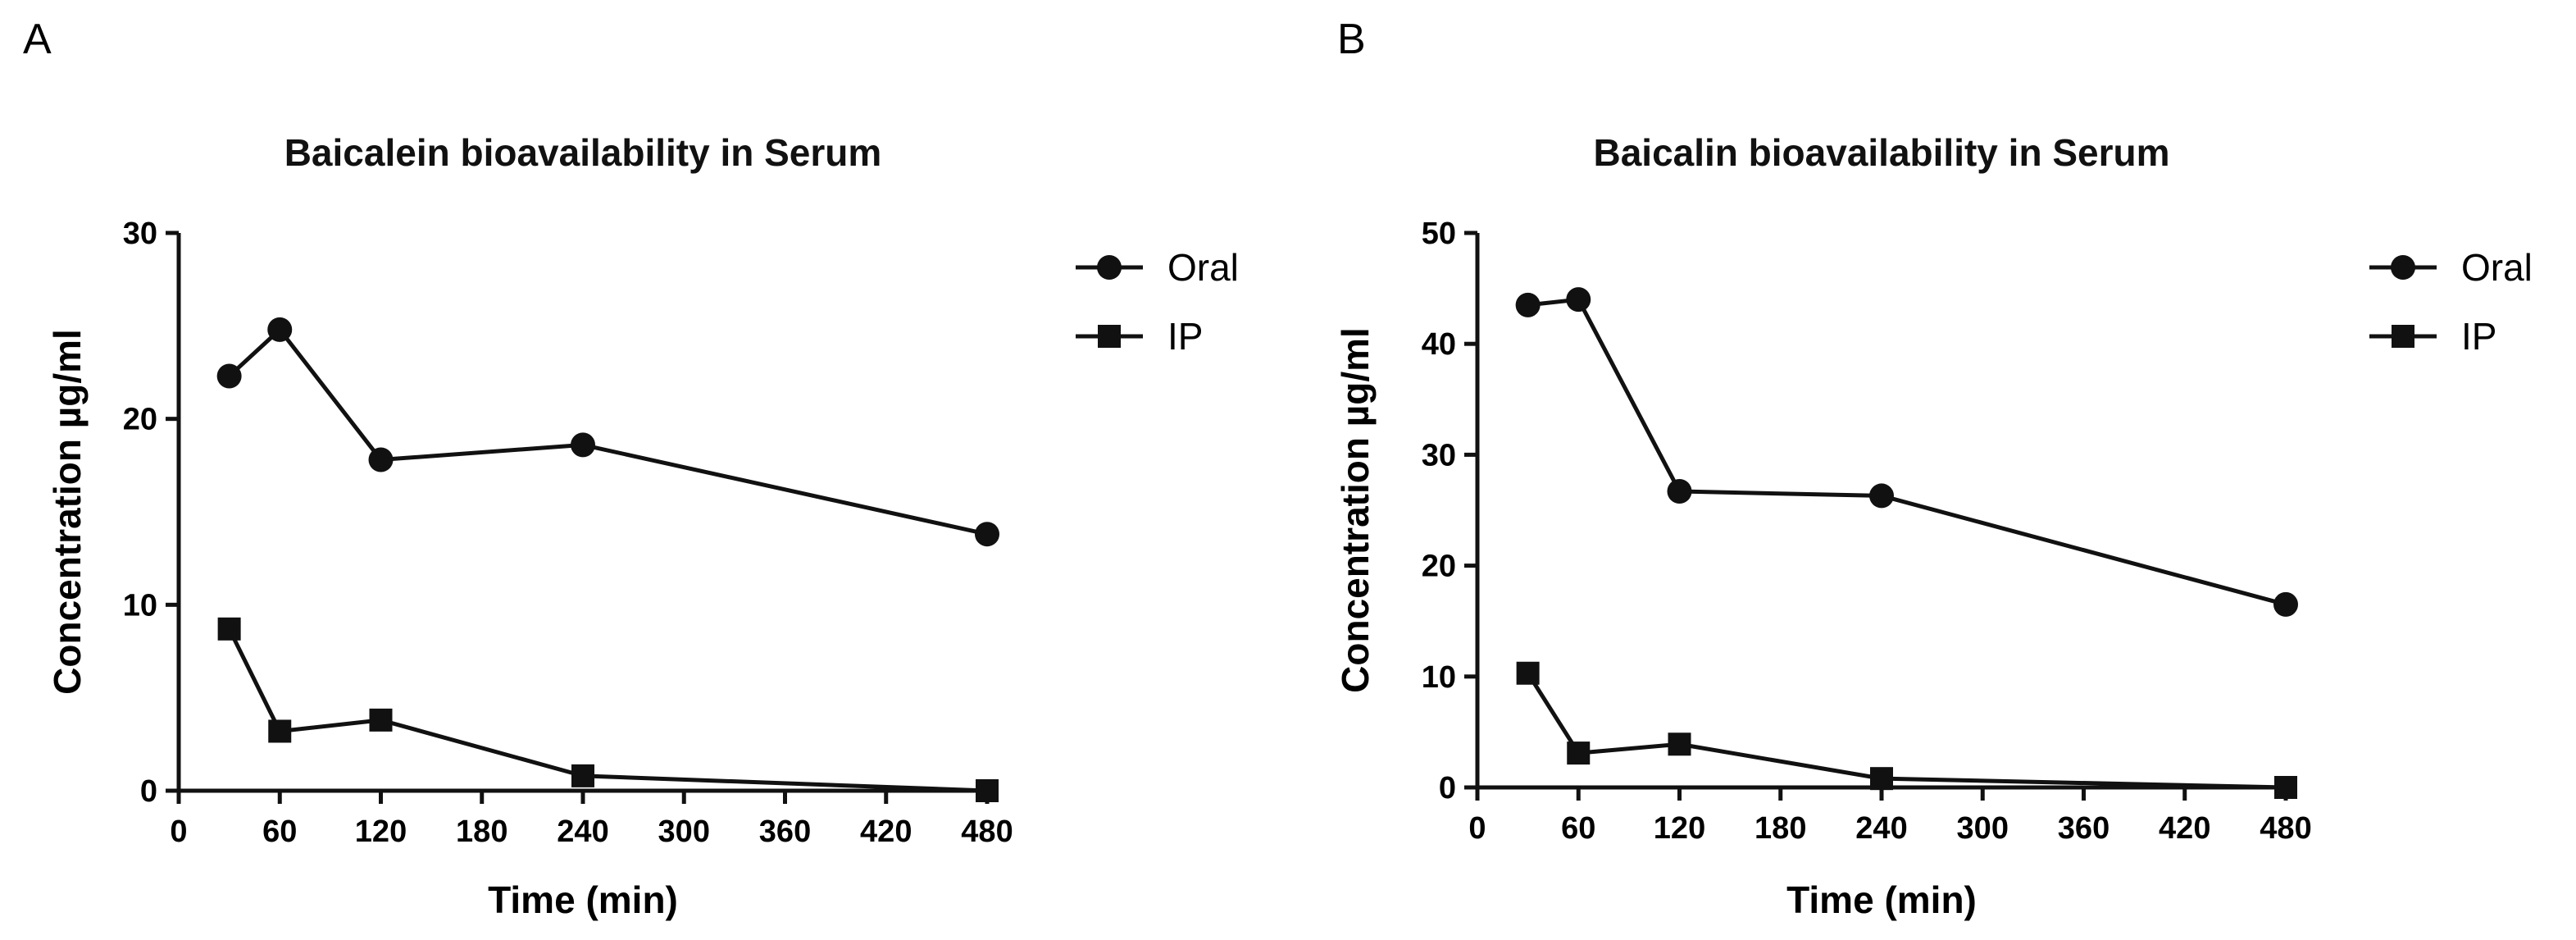  Describe the element at coordinates (1881, 152) in the screenshot. I see `chart-title: Baicalin bioavailability in Serum` at that location.